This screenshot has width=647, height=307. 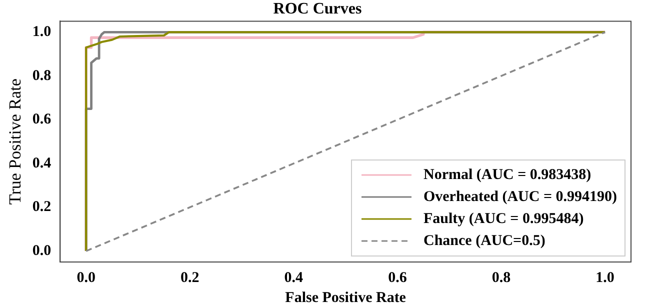 What do you see at coordinates (42, 120) in the screenshot?
I see `y-tick-label: 0.6` at bounding box center [42, 120].